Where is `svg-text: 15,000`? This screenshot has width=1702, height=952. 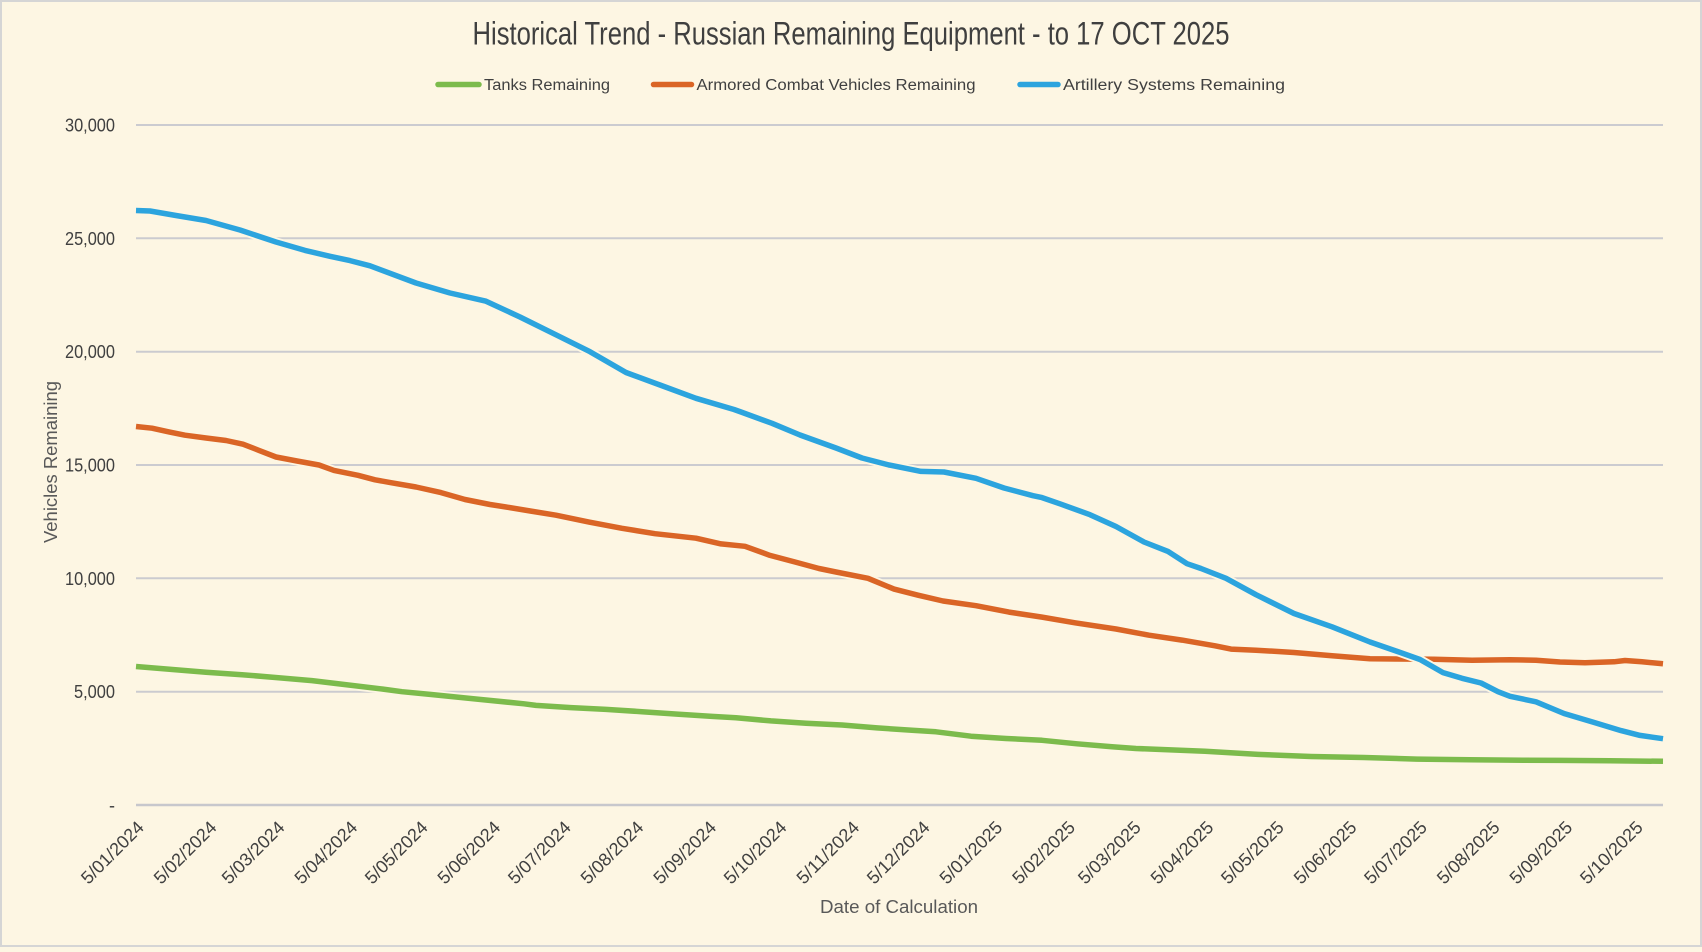 svg-text: 15,000 is located at coordinates (90, 466).